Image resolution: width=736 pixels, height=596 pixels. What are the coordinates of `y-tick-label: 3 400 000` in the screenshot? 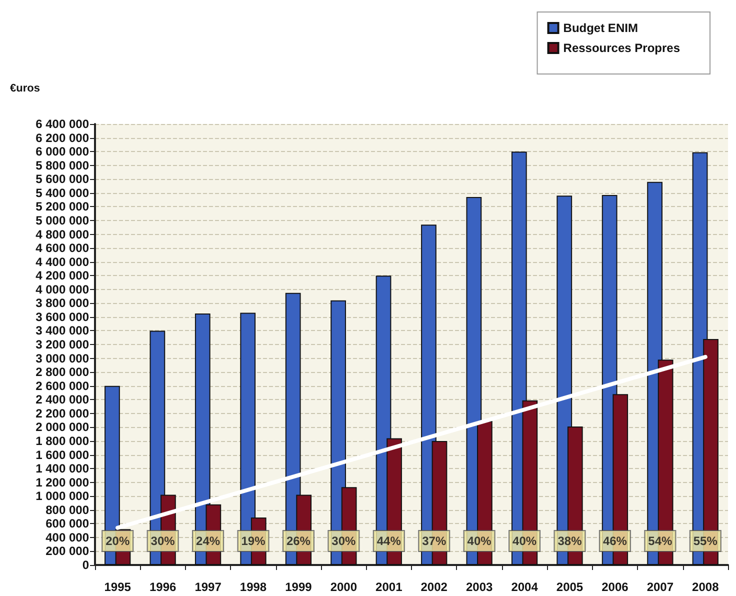 It's located at (63, 331).